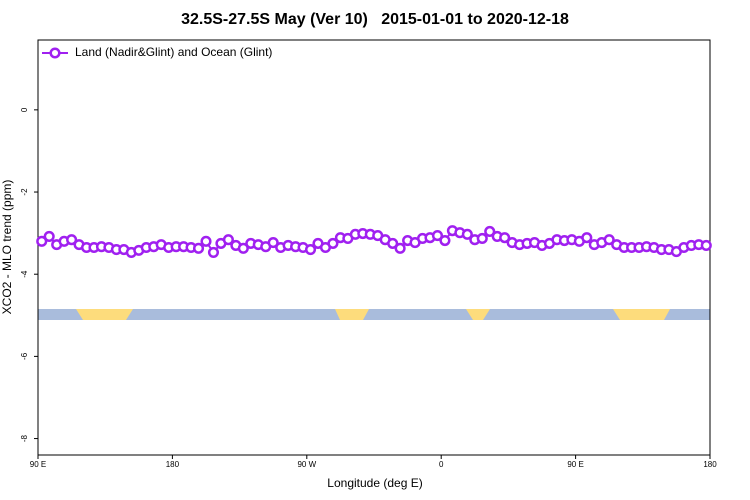  What do you see at coordinates (173, 52) in the screenshot?
I see `legend-label: Land (Nadir&Glint) and Ocean (Glint)` at bounding box center [173, 52].